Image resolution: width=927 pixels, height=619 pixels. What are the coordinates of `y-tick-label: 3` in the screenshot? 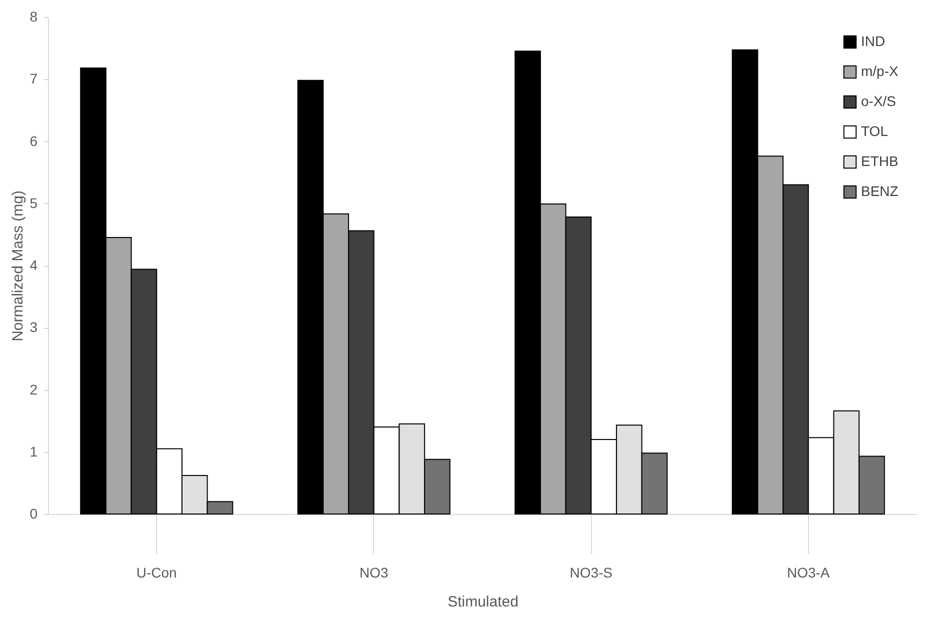 It's located at (34, 327).